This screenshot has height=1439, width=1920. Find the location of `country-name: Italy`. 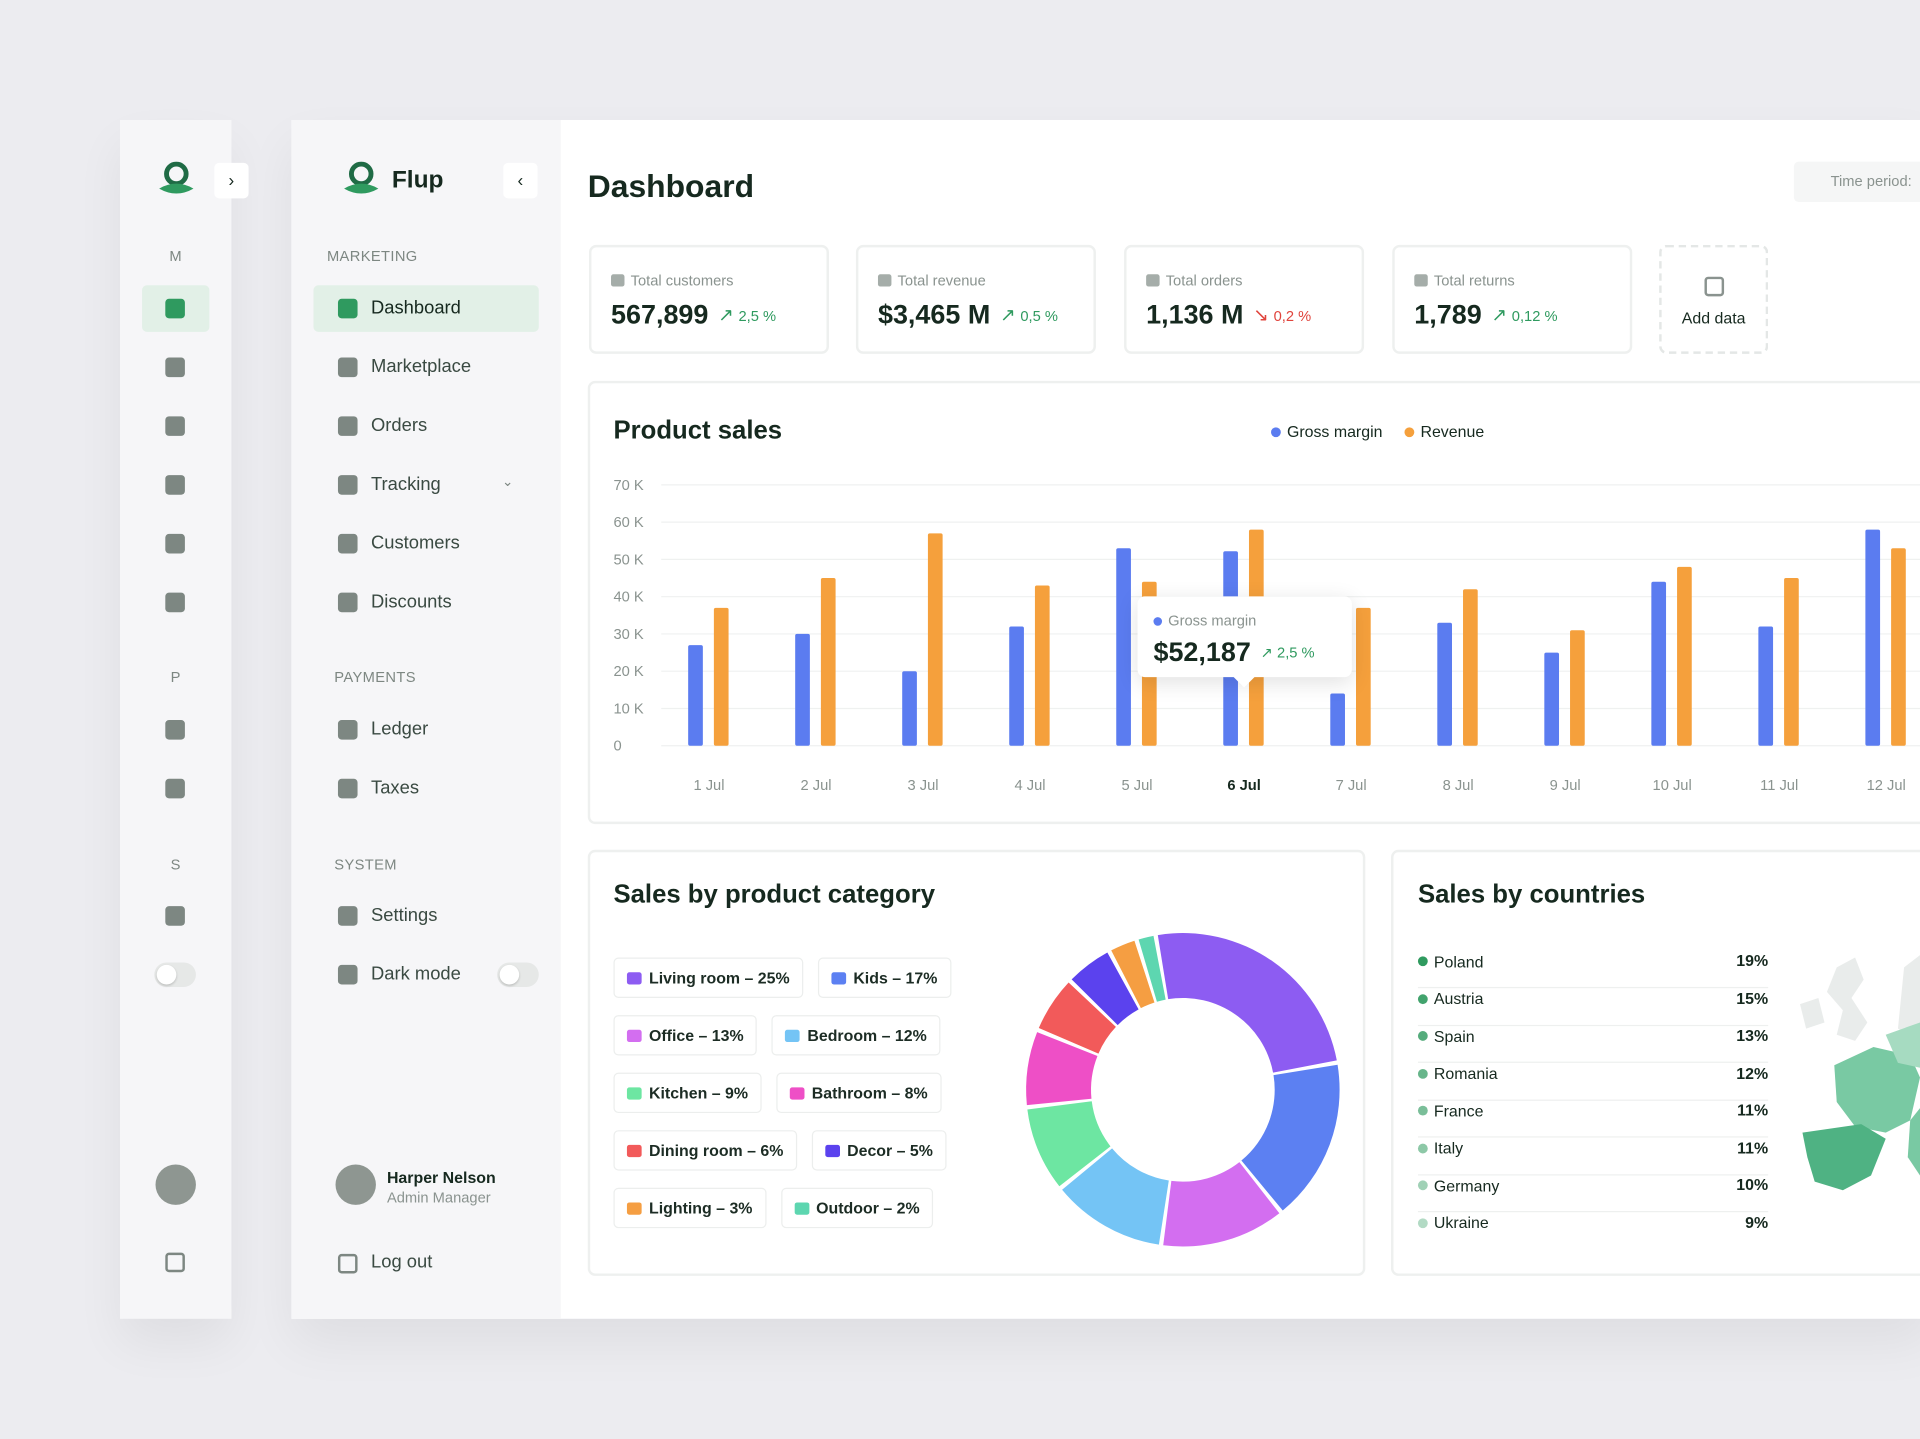

country-name: Italy is located at coordinates (1448, 1148).